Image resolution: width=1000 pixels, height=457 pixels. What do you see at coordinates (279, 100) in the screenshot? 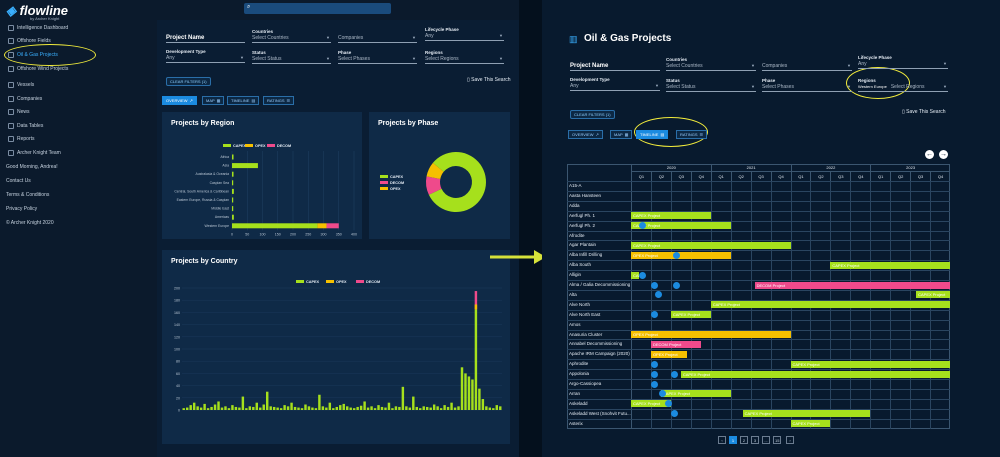
I see `tab-ratings: RATINGS ☰` at bounding box center [279, 100].